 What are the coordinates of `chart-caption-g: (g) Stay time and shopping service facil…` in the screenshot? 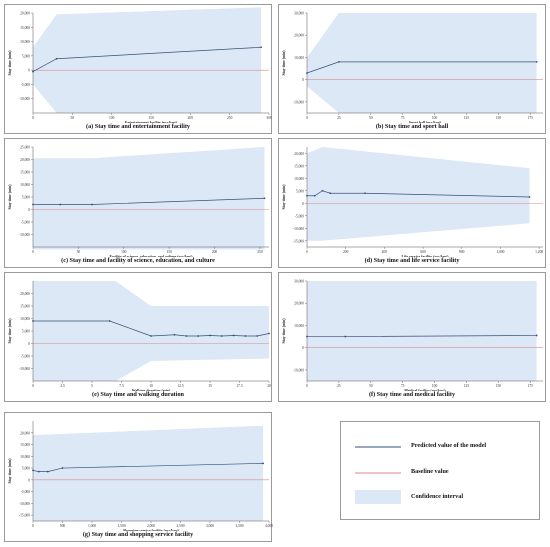 It's located at (138, 534).